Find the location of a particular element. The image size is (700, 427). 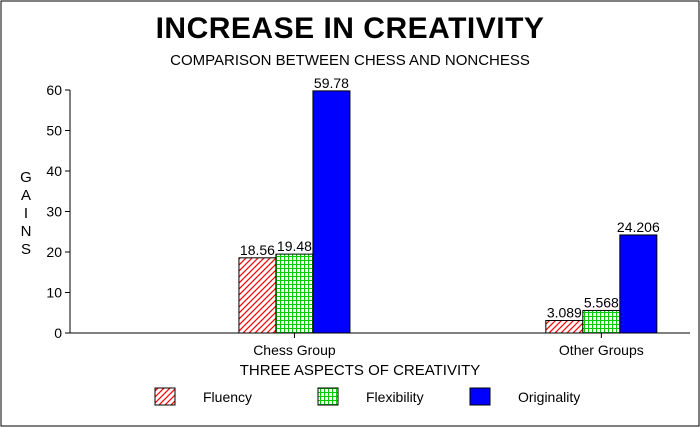

y-tick-label: 40 is located at coordinates (54, 171).